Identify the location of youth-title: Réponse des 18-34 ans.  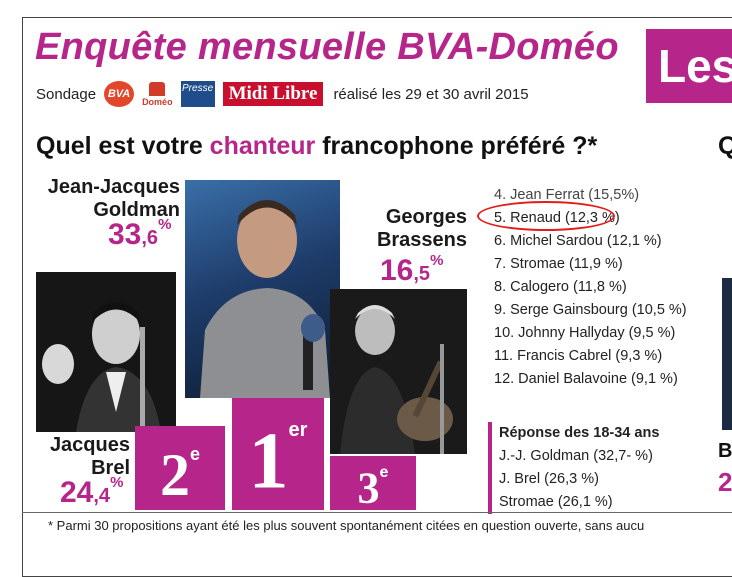
(579, 433).